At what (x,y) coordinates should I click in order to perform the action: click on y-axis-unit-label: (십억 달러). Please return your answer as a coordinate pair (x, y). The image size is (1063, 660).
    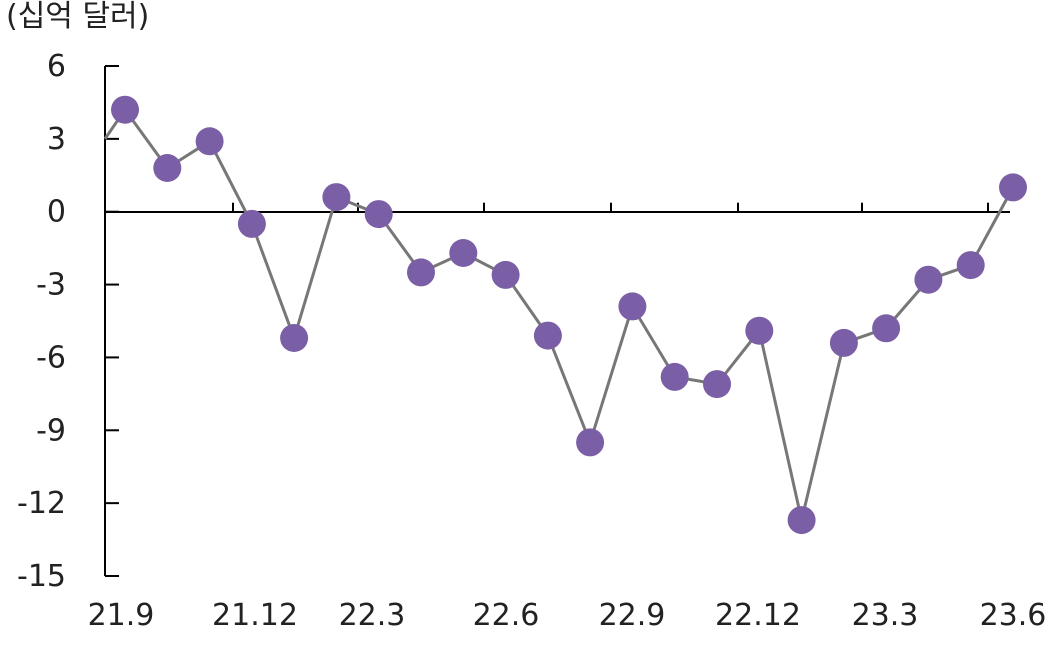
    Looking at the image, I should click on (77, 17).